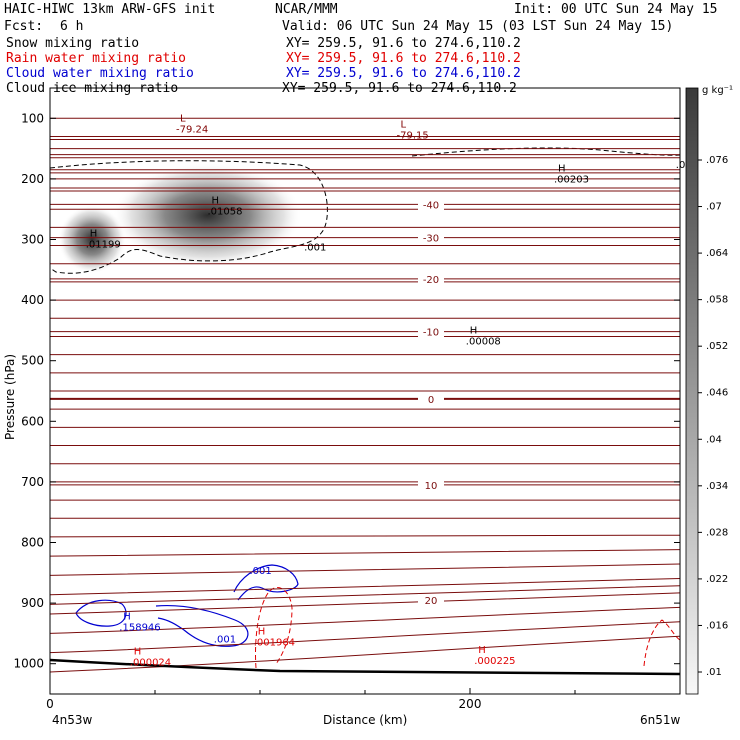  What do you see at coordinates (661, 643) in the screenshot?
I see `rain-water-contour-right` at bounding box center [661, 643].